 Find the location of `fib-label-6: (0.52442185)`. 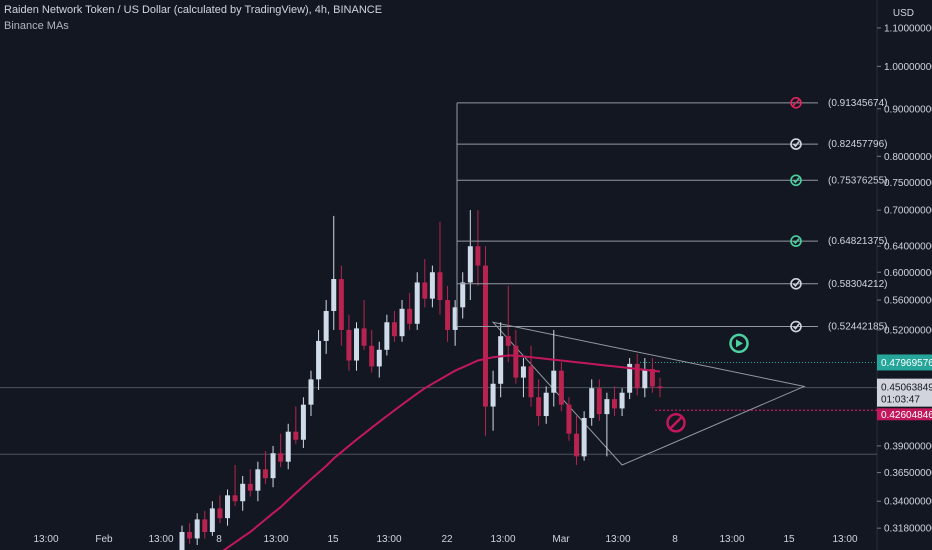

fib-label-6: (0.52442185) is located at coordinates (858, 327).